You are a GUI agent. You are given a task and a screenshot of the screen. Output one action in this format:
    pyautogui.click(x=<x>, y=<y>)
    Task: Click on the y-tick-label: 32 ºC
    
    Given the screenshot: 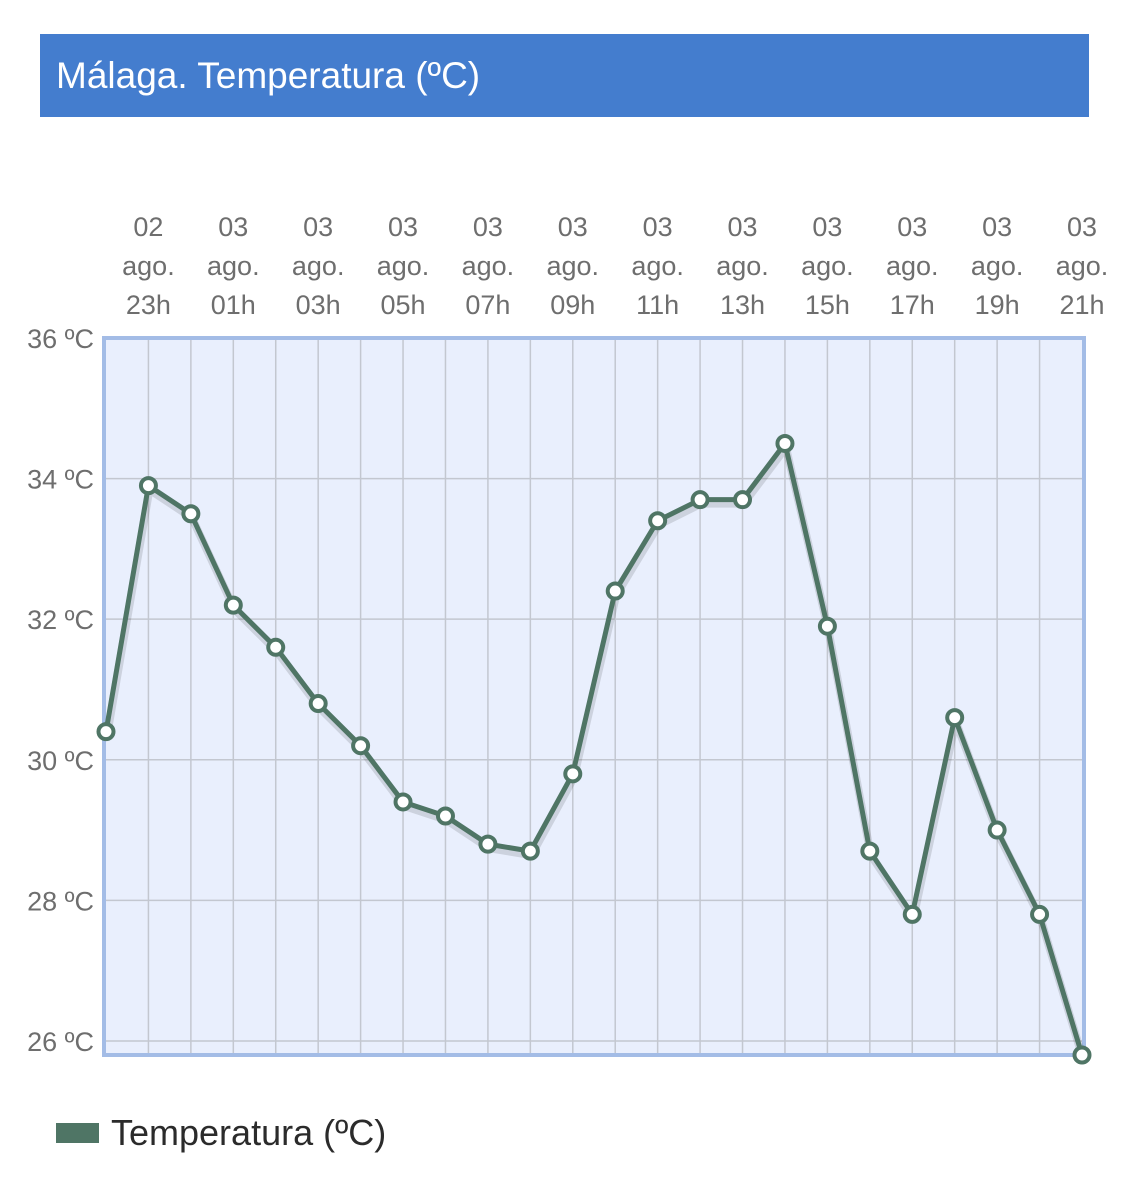 What is the action you would take?
    pyautogui.click(x=60, y=620)
    